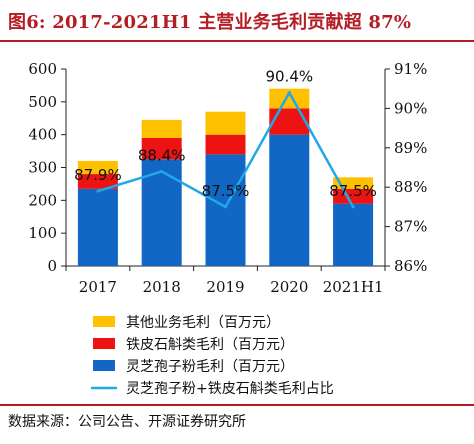  Describe the element at coordinates (210, 22) in the screenshot. I see `figure-title: 图6: 2017-2021H1 主营业务毛利贡献超 87%` at that location.